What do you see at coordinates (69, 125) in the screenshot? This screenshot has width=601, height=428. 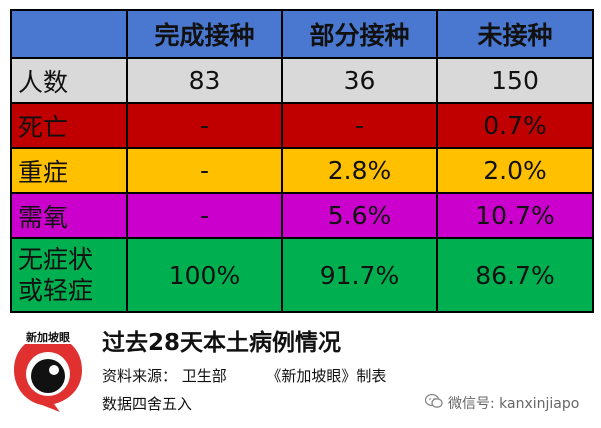 I see `row-label-death: 死亡` at bounding box center [69, 125].